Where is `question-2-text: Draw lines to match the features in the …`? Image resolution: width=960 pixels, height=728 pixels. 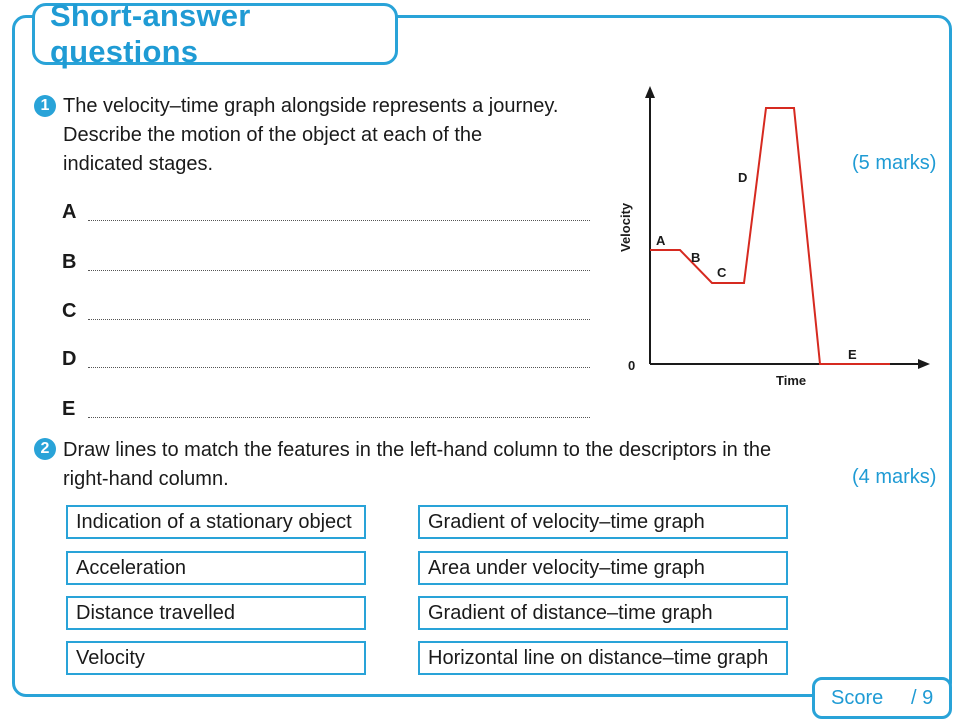
question-2-text: Draw lines to match the features in the … is located at coordinates (417, 465).